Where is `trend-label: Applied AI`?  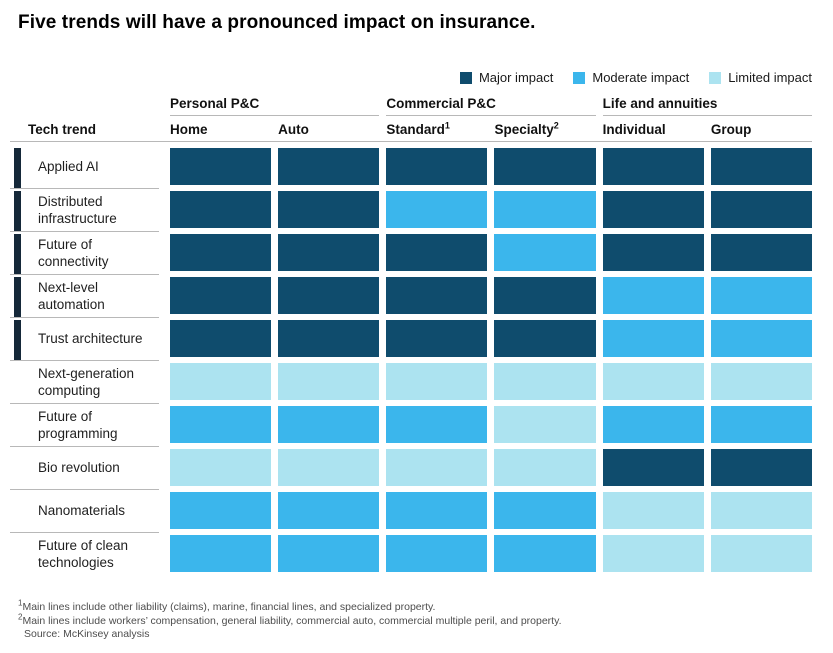
trend-label: Applied AI is located at coordinates (68, 166).